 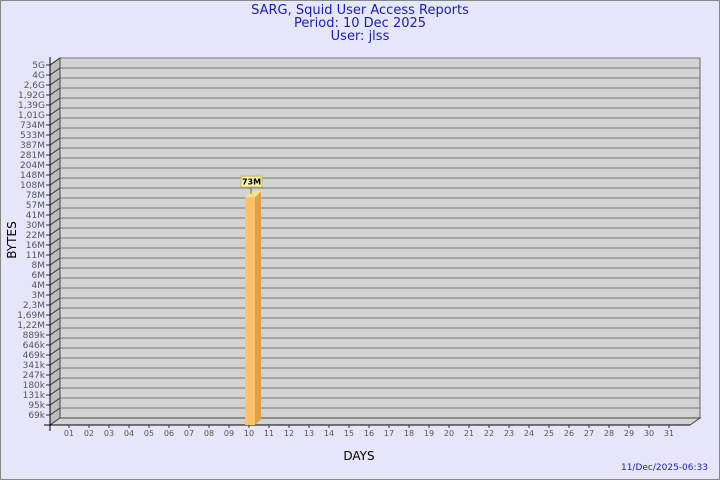 What do you see at coordinates (549, 433) in the screenshot?
I see `x-tick-label: 25` at bounding box center [549, 433].